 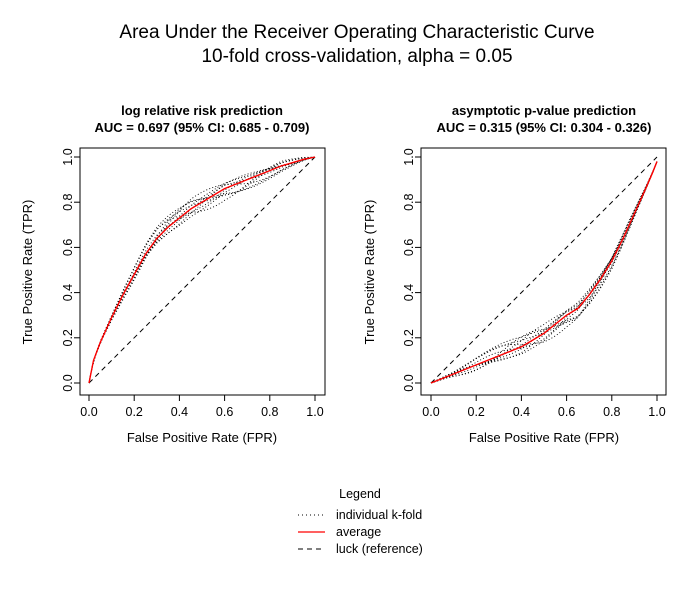 I want to click on legend-label-luck-reference: luck (reference), so click(x=379, y=549).